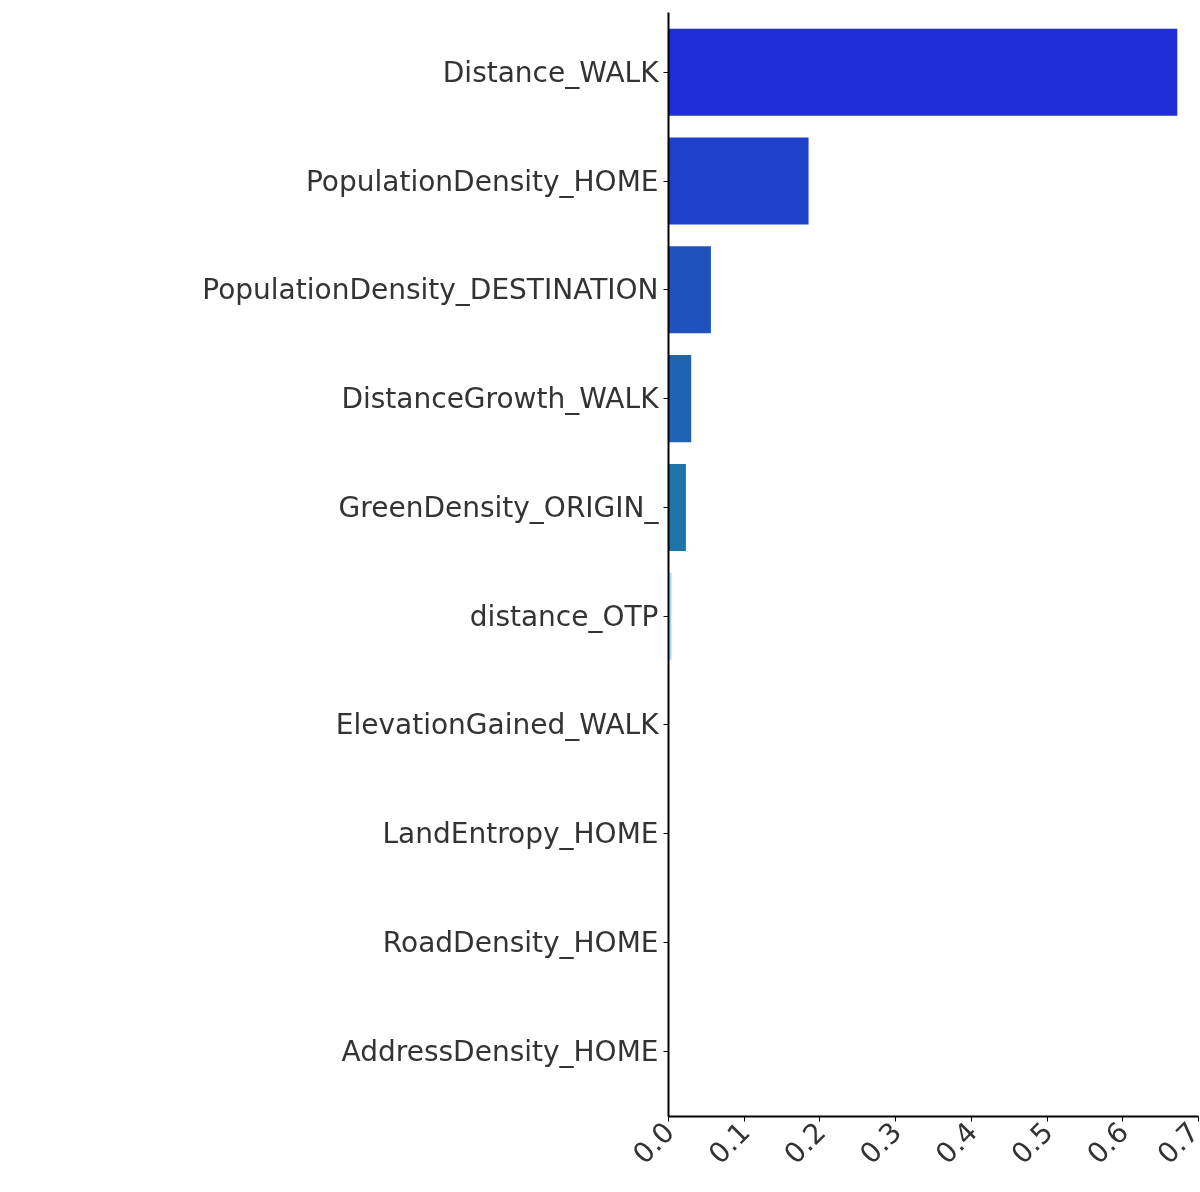 The width and height of the screenshot is (1200, 1192). Describe the element at coordinates (1108, 1143) in the screenshot. I see `x-tick-label: 0.6` at that location.